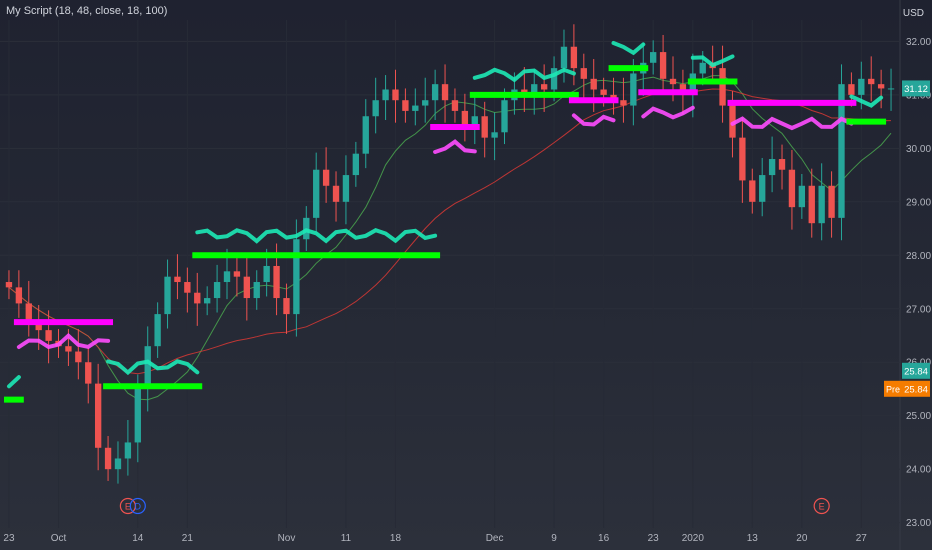  What do you see at coordinates (346, 538) in the screenshot?
I see `x-tick-label: 11` at bounding box center [346, 538].